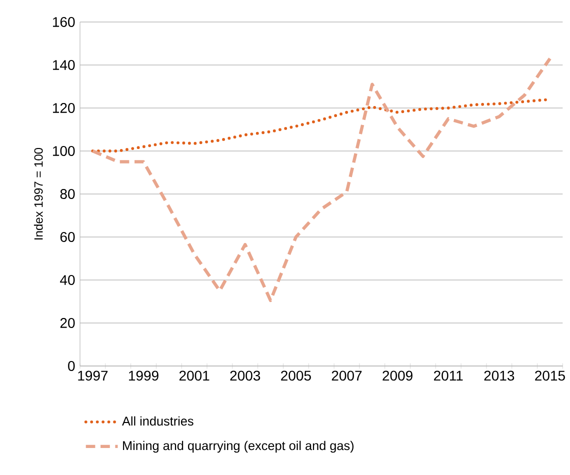 This screenshot has height=475, width=570. What do you see at coordinates (67, 194) in the screenshot?
I see `y-tick-label: 80` at bounding box center [67, 194].